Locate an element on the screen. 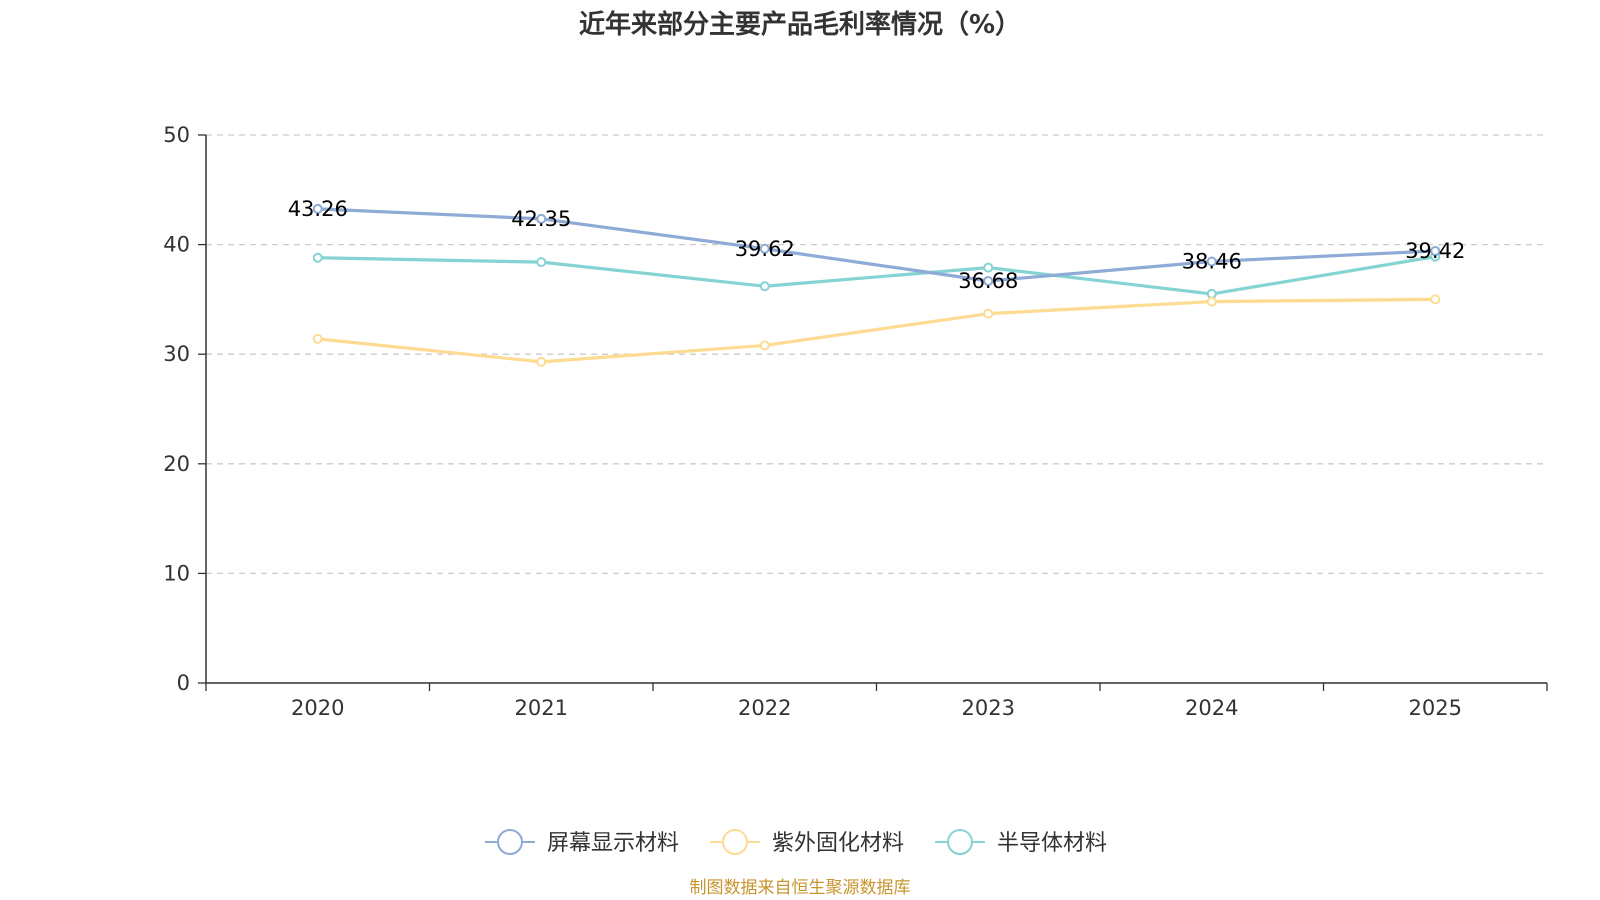  x-tick-label: 2021 is located at coordinates (541, 708).